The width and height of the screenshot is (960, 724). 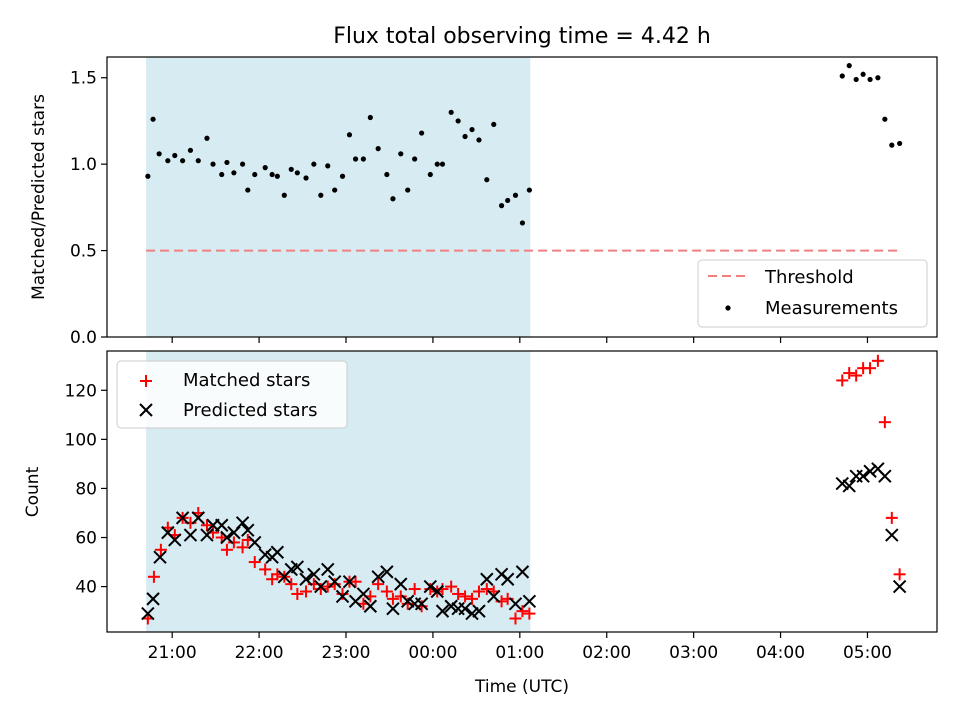 I want to click on legend-predicted-label: Predicted stars, so click(x=250, y=410).